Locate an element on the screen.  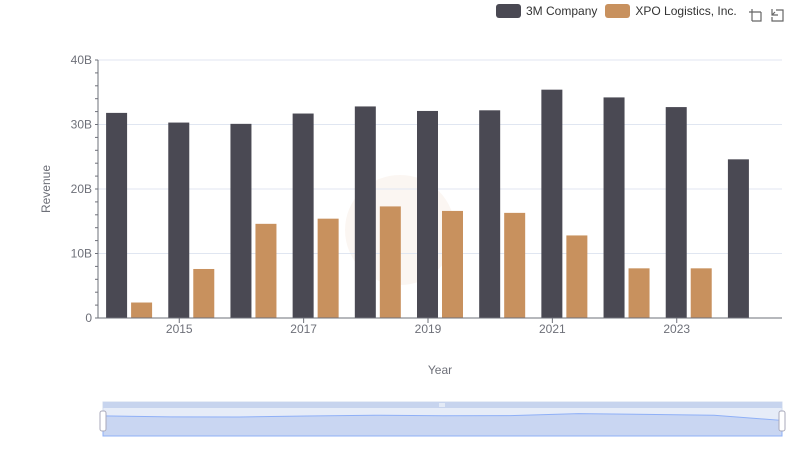
toolbox is located at coordinates (768, 15).